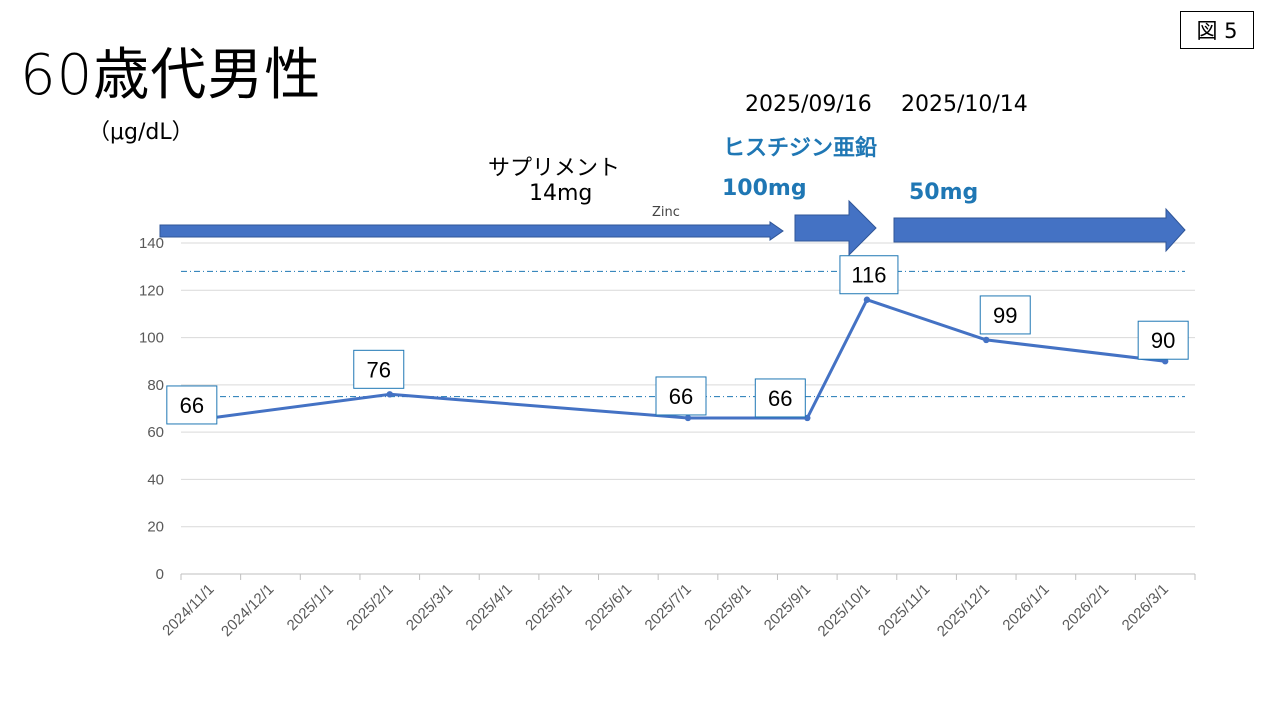  What do you see at coordinates (904, 610) in the screenshot?
I see `x-tick-label: 2025/11/1` at bounding box center [904, 610].